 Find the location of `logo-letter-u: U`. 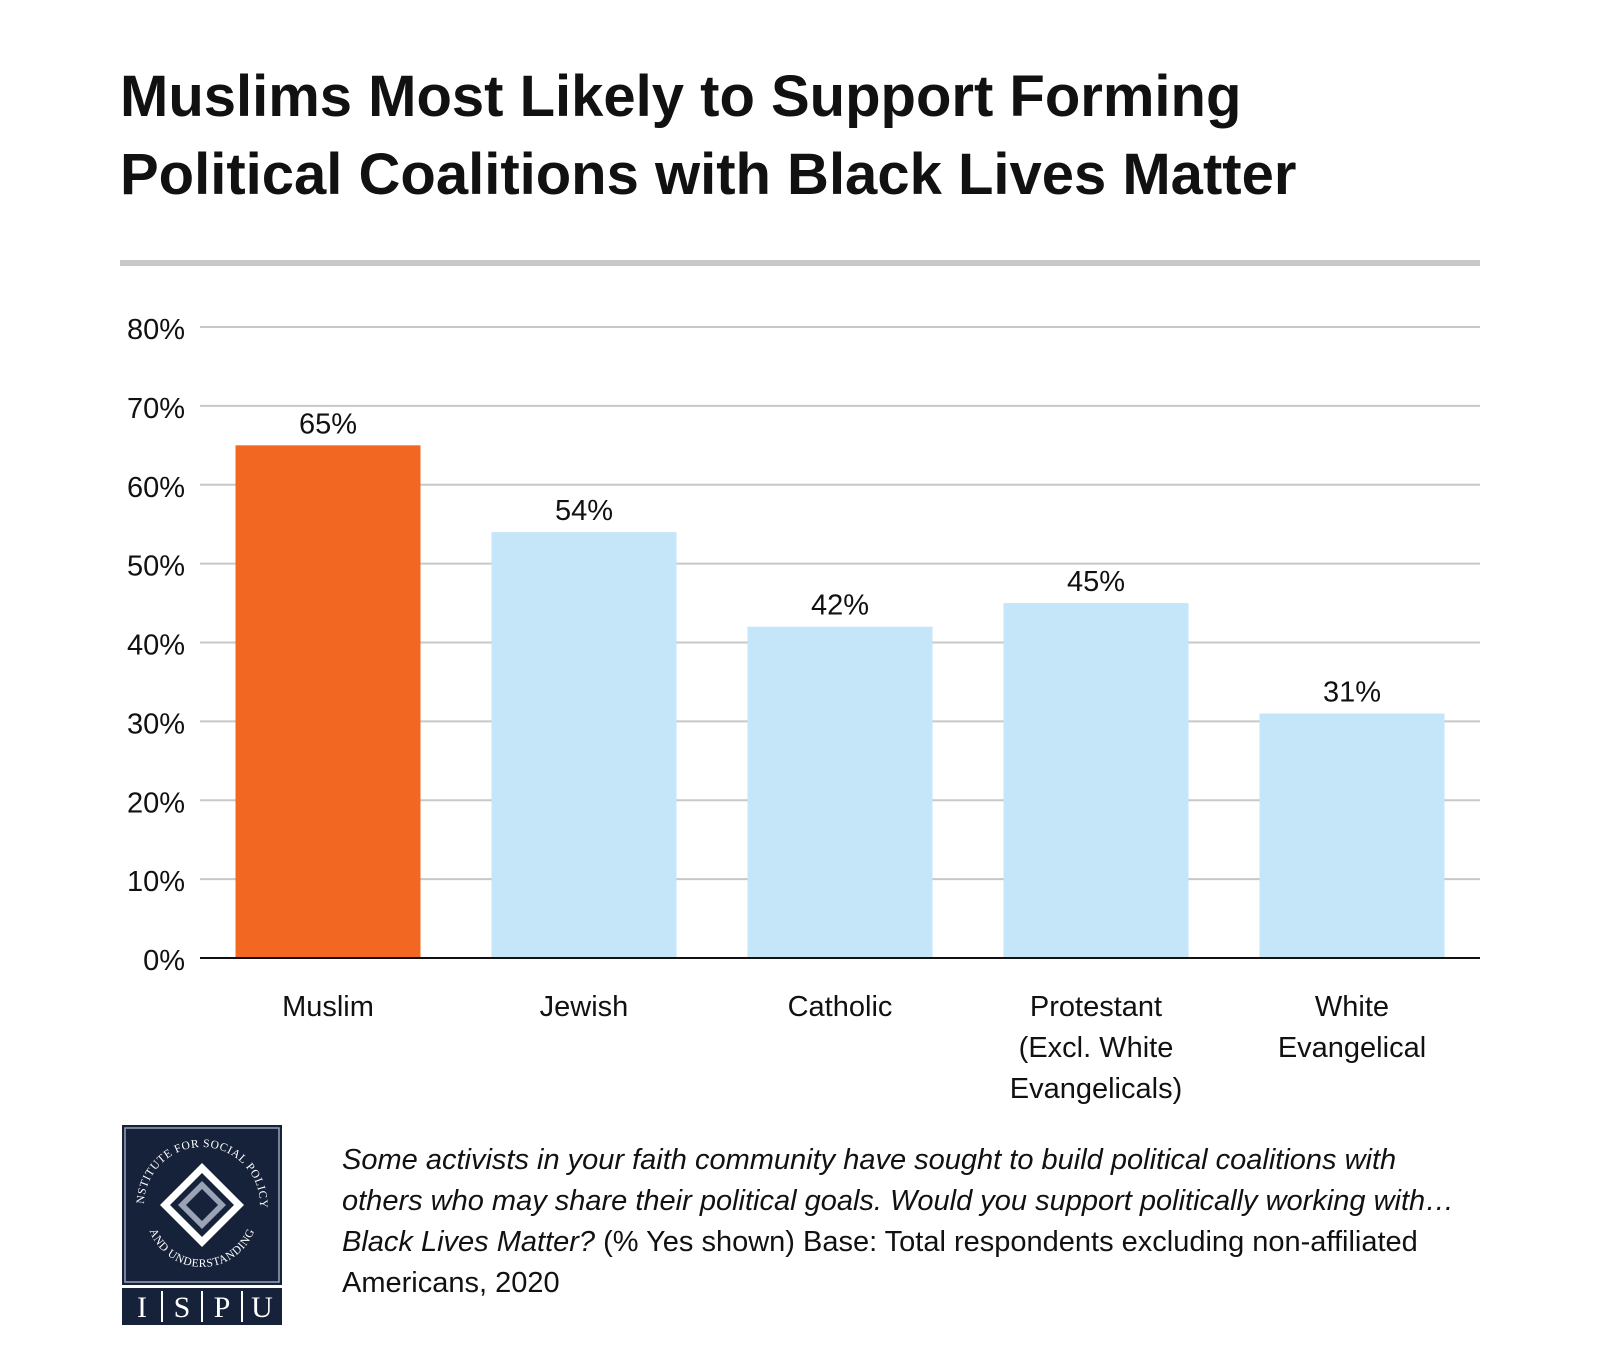

logo-letter-u: U is located at coordinates (262, 1307).